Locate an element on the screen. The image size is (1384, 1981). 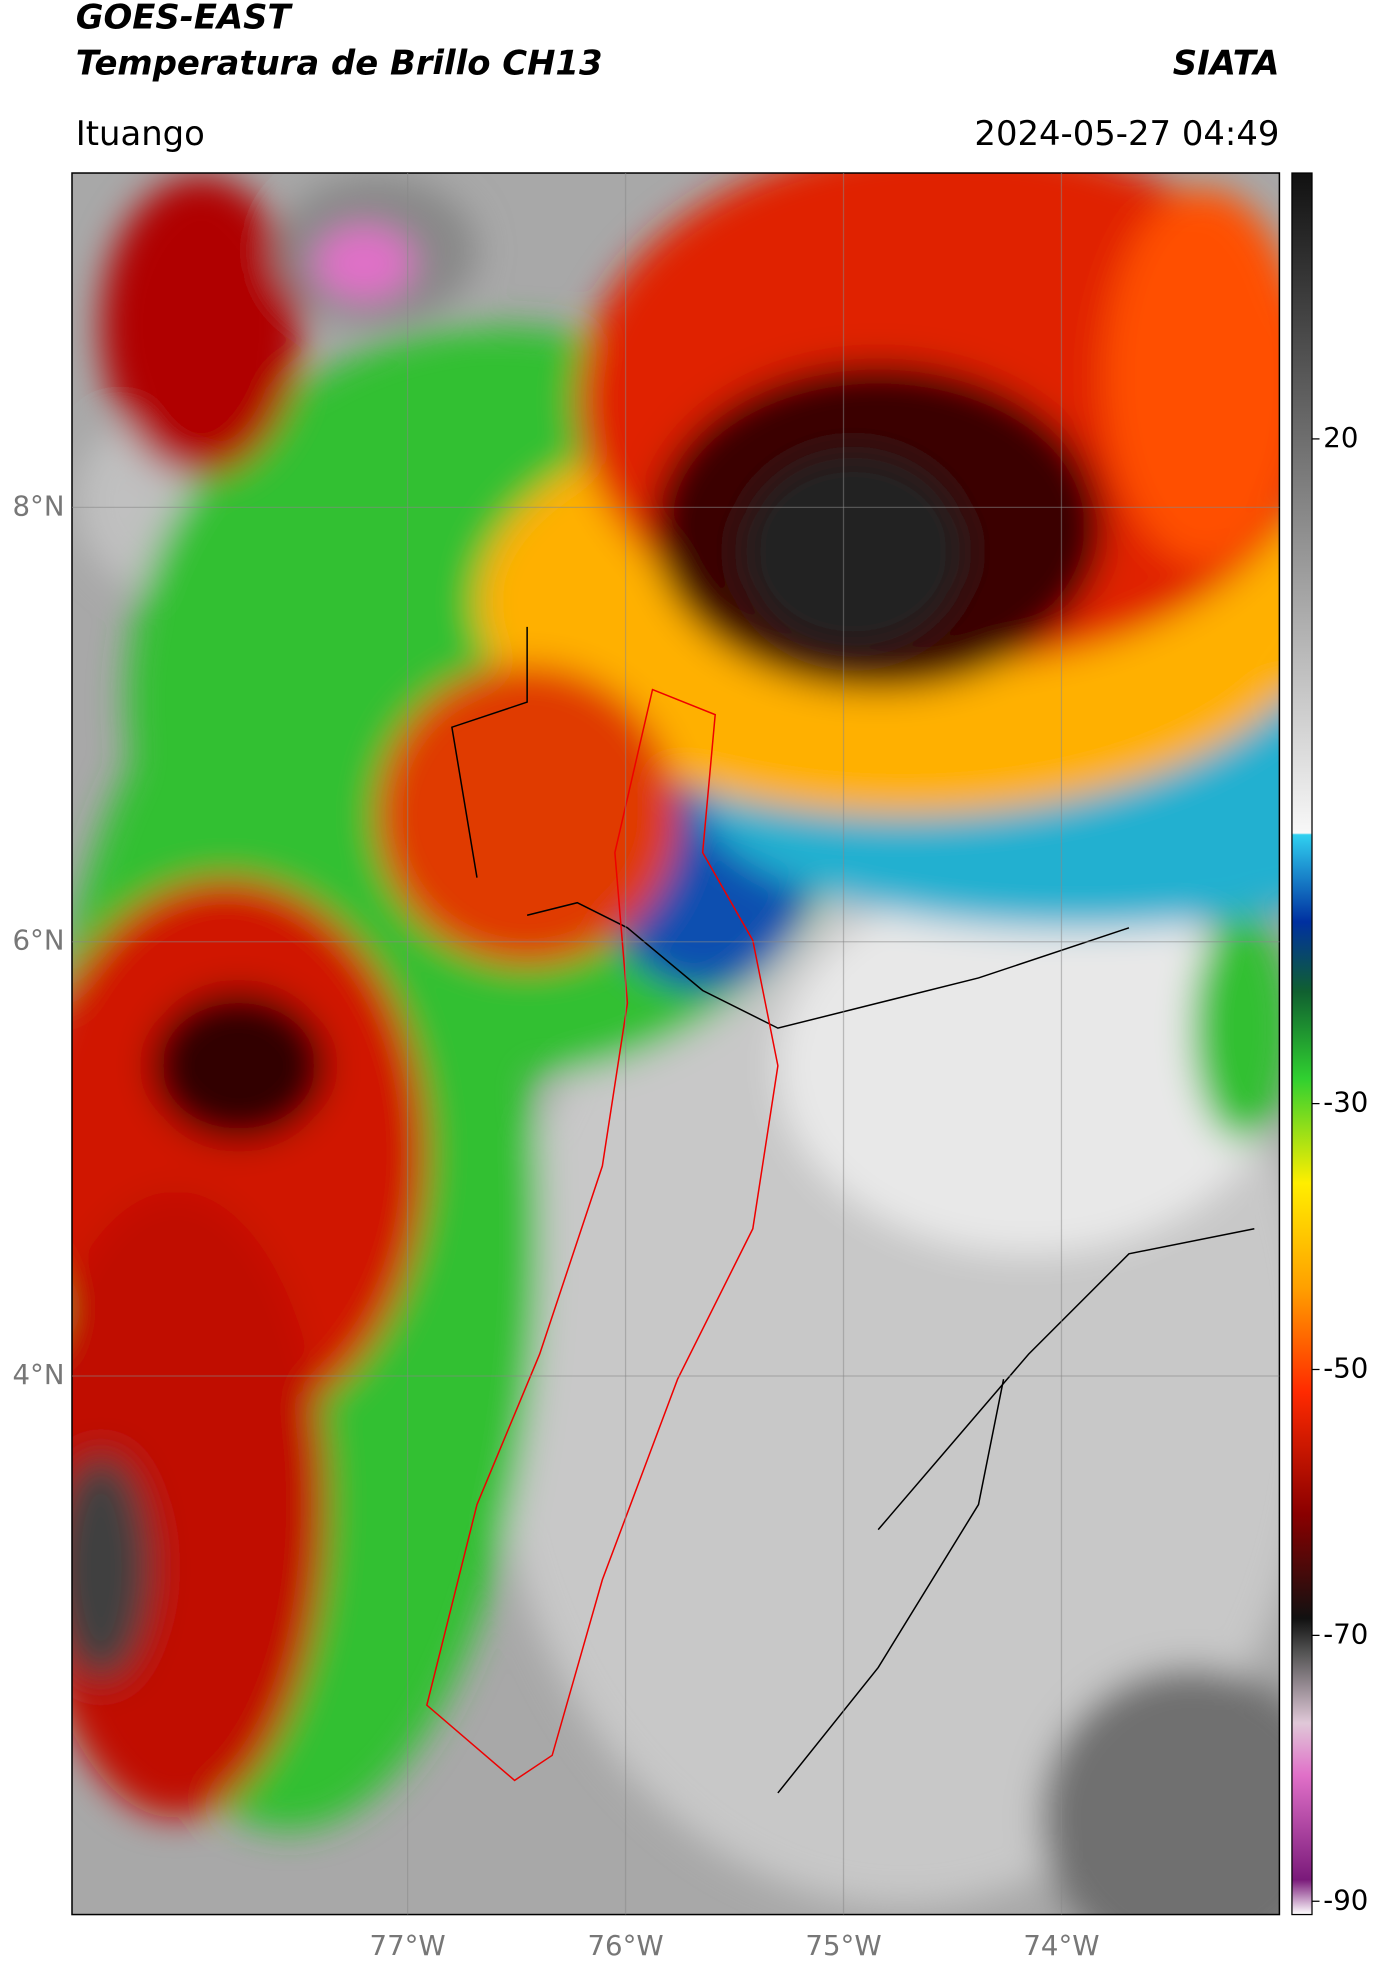
y-tick-label: 8°N is located at coordinates (39, 505).